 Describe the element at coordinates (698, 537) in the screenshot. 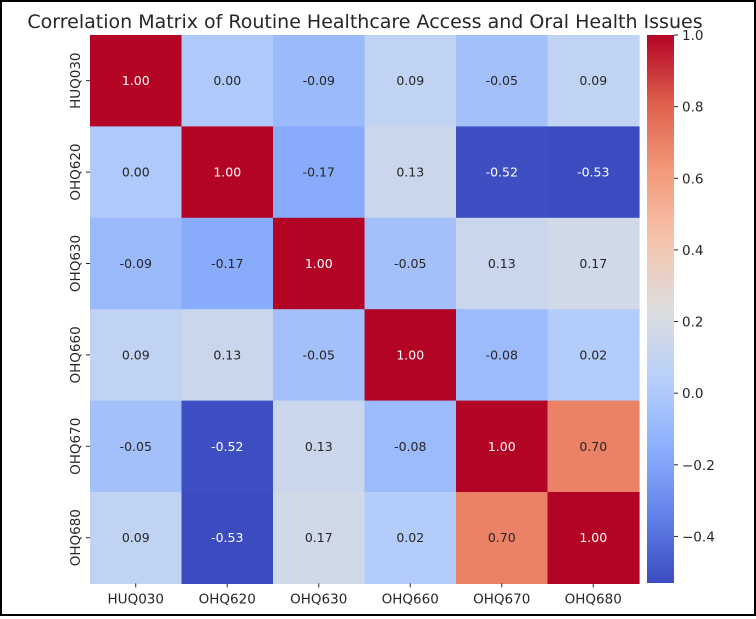

I see `colorbar-tick-label: −0.4` at that location.